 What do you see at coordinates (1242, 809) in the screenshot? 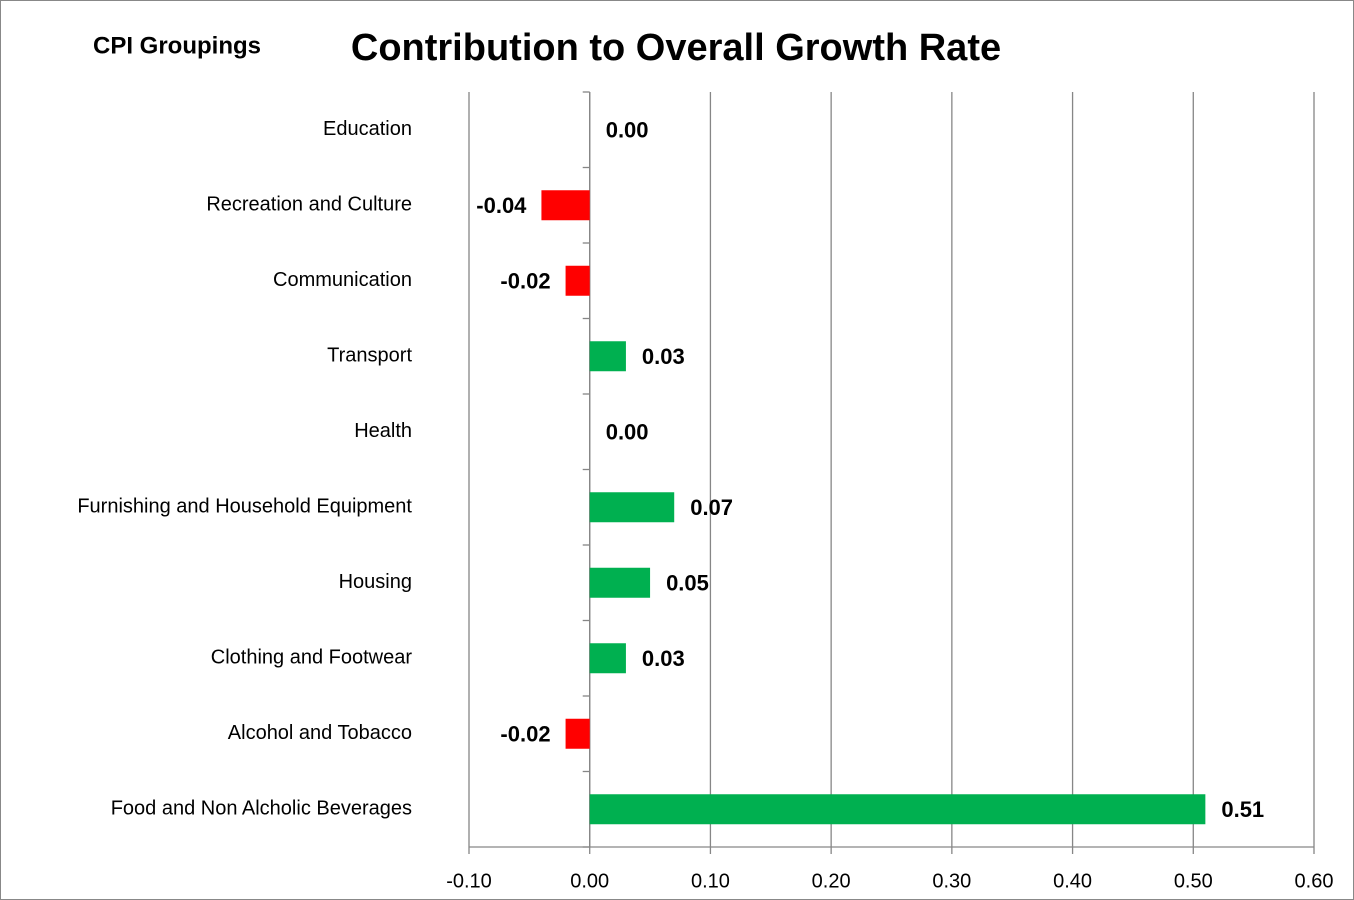
I see `value-label: 0.51` at bounding box center [1242, 809].